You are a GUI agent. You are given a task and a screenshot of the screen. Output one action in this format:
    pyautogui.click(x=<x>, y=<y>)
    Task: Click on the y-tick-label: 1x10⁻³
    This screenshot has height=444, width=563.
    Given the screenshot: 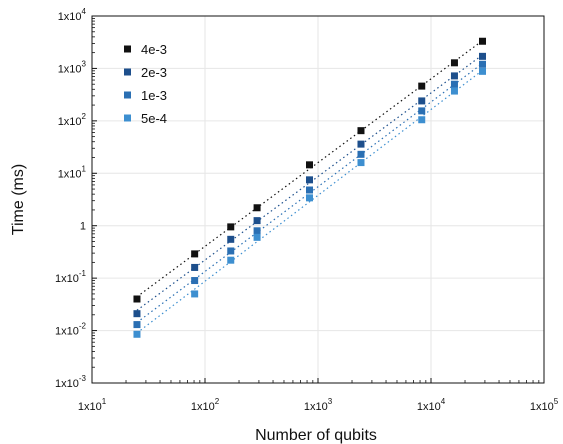 What is the action you would take?
    pyautogui.click(x=71, y=382)
    